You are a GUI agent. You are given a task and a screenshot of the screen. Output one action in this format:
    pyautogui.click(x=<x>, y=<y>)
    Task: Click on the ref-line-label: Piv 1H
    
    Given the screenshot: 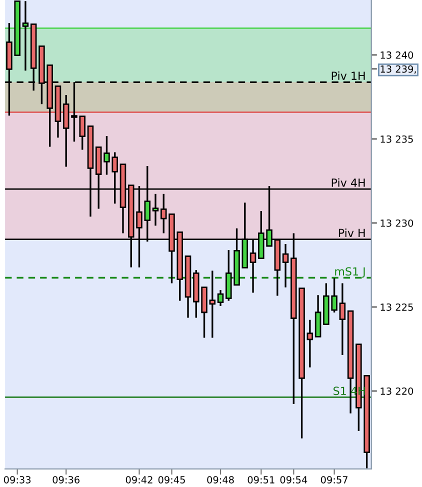 What is the action you would take?
    pyautogui.click(x=348, y=75)
    